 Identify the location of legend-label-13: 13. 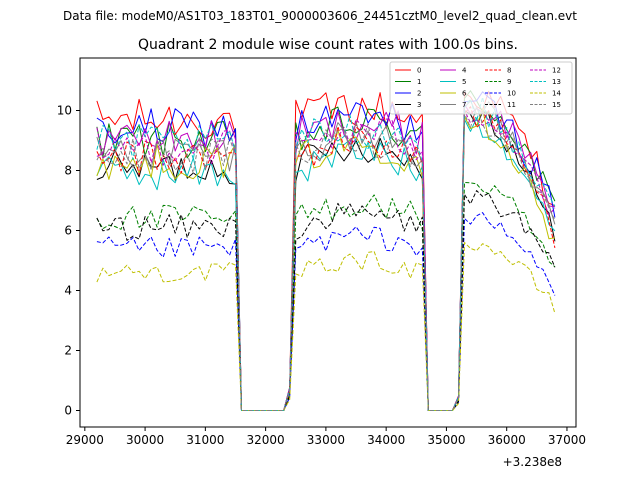
(556, 82).